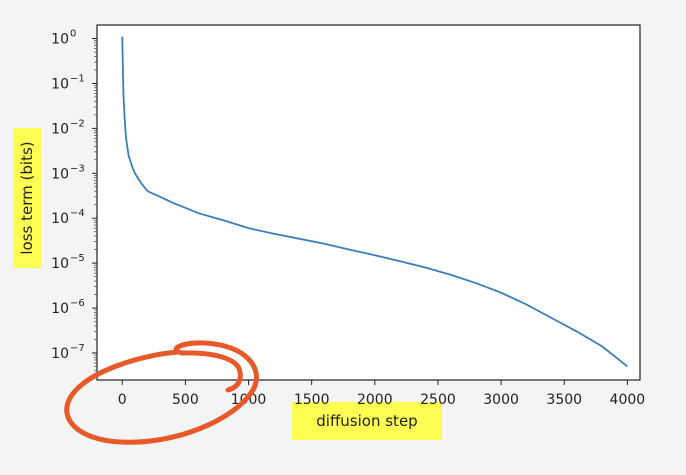 This screenshot has height=475, width=686. What do you see at coordinates (77, 213) in the screenshot?
I see `y-tick-exponent: −4` at bounding box center [77, 213].